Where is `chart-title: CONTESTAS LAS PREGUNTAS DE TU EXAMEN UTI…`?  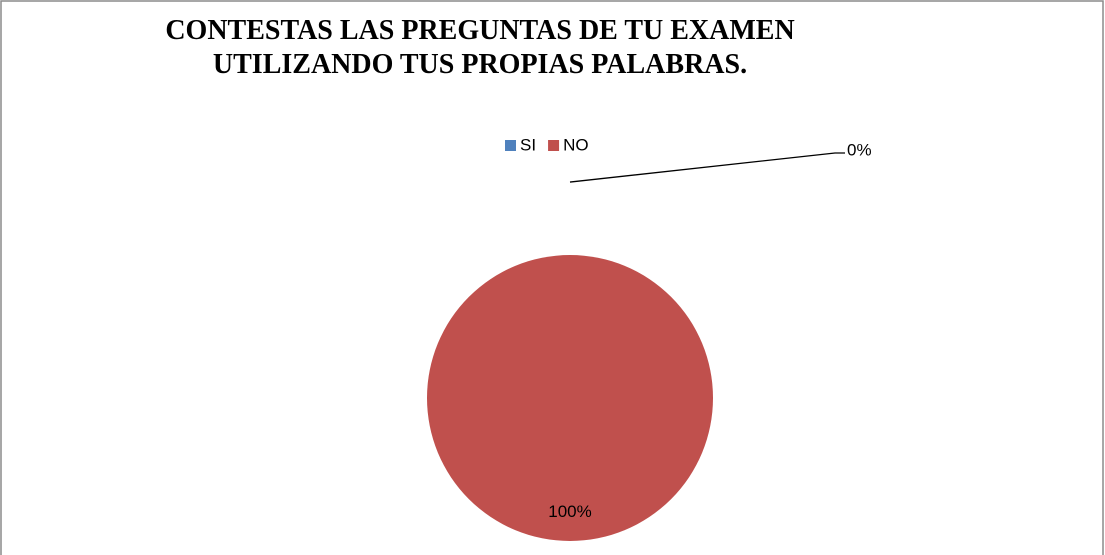 chart-title: CONTESTAS LAS PREGUNTAS DE TU EXAMEN UTI… is located at coordinates (480, 47).